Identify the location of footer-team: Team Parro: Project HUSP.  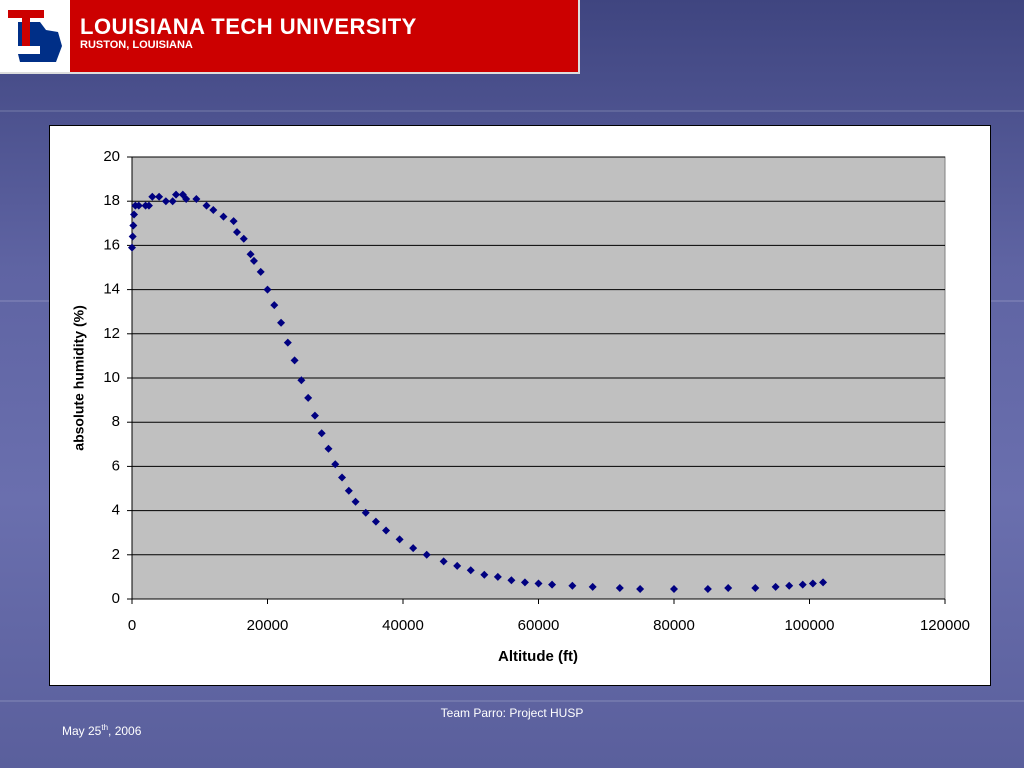
(512, 713).